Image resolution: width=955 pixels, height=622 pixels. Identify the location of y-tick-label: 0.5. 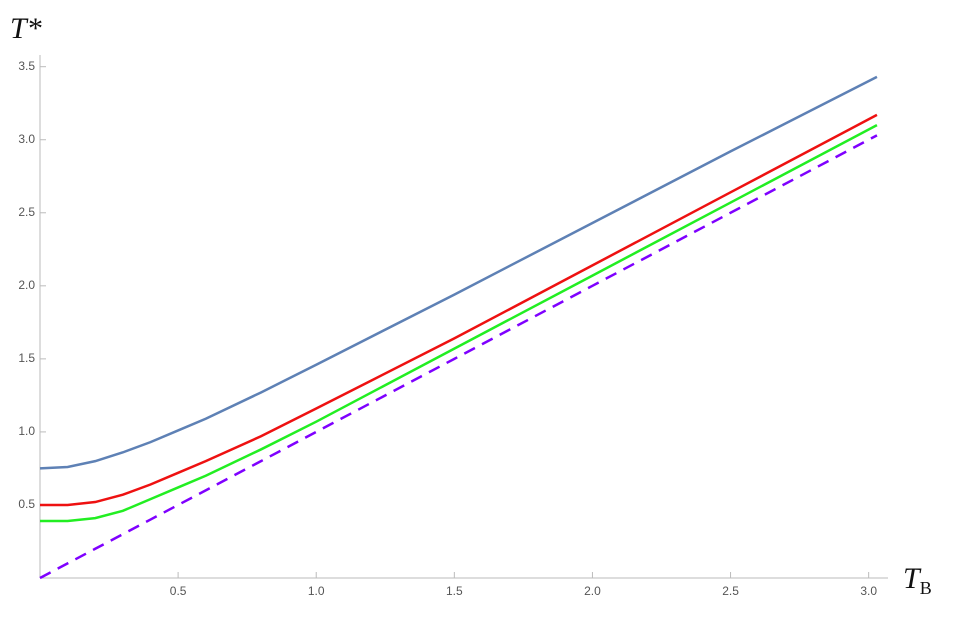
(26, 504).